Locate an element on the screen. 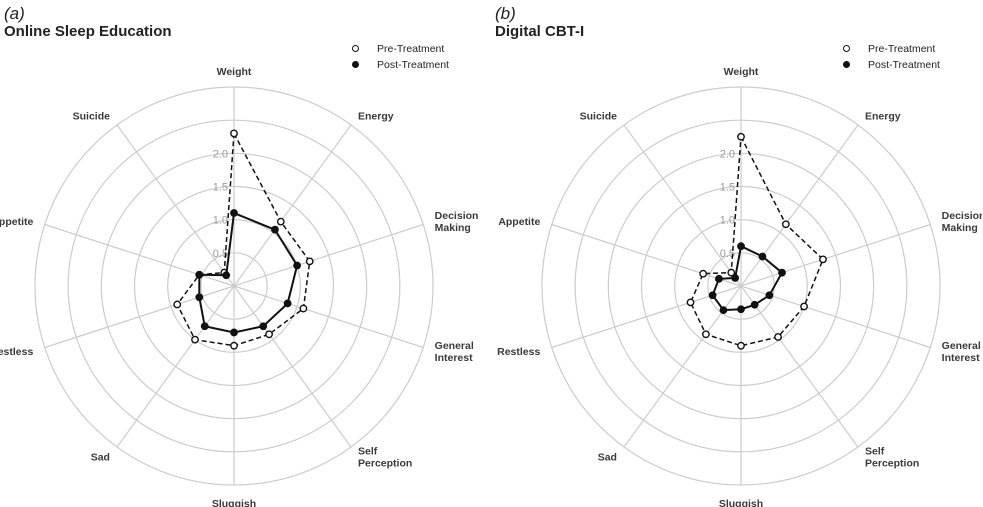  legend-entry-post: Post-Treatment is located at coordinates (399, 65).